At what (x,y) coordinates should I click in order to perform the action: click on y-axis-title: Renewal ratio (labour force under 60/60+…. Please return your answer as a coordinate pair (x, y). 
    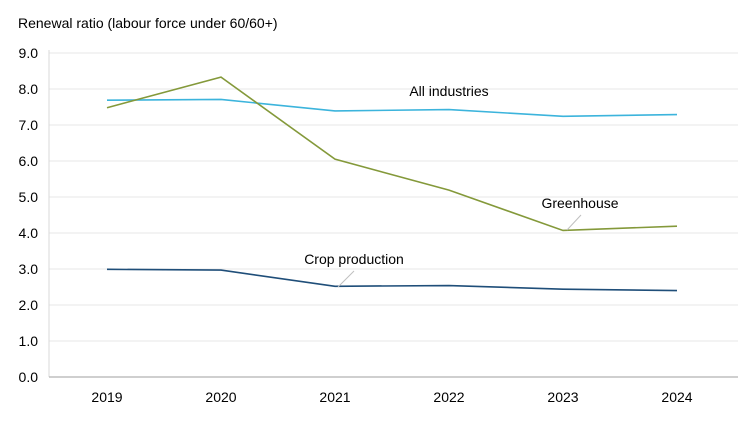
    Looking at the image, I should click on (148, 23).